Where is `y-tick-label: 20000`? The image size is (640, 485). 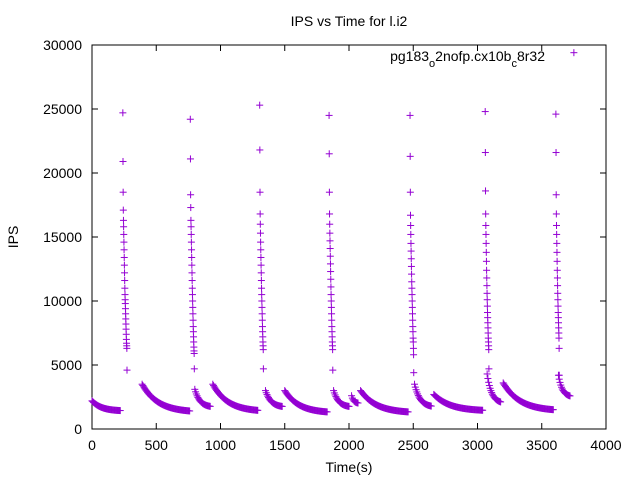 y-tick-label: 20000 is located at coordinates (62, 173).